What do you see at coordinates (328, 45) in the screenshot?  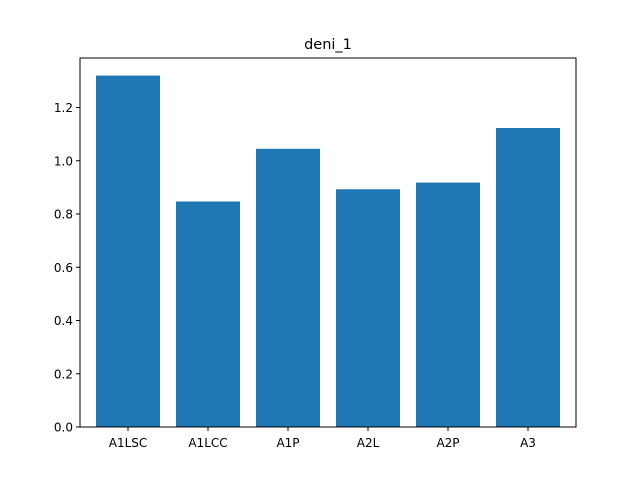 I see `chart-title: deni_1` at bounding box center [328, 45].